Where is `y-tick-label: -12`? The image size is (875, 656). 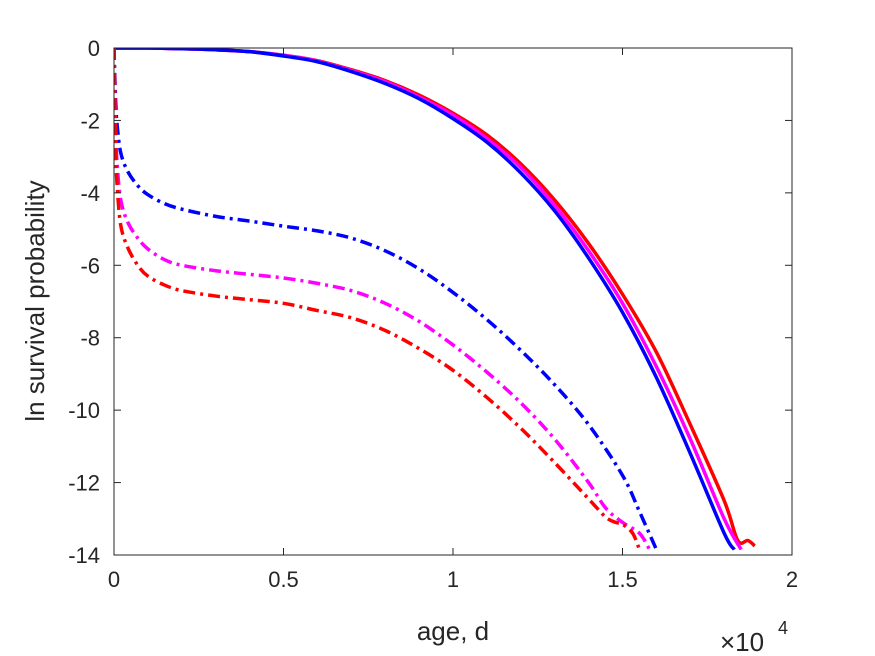 y-tick-label: -12 is located at coordinates (84, 483).